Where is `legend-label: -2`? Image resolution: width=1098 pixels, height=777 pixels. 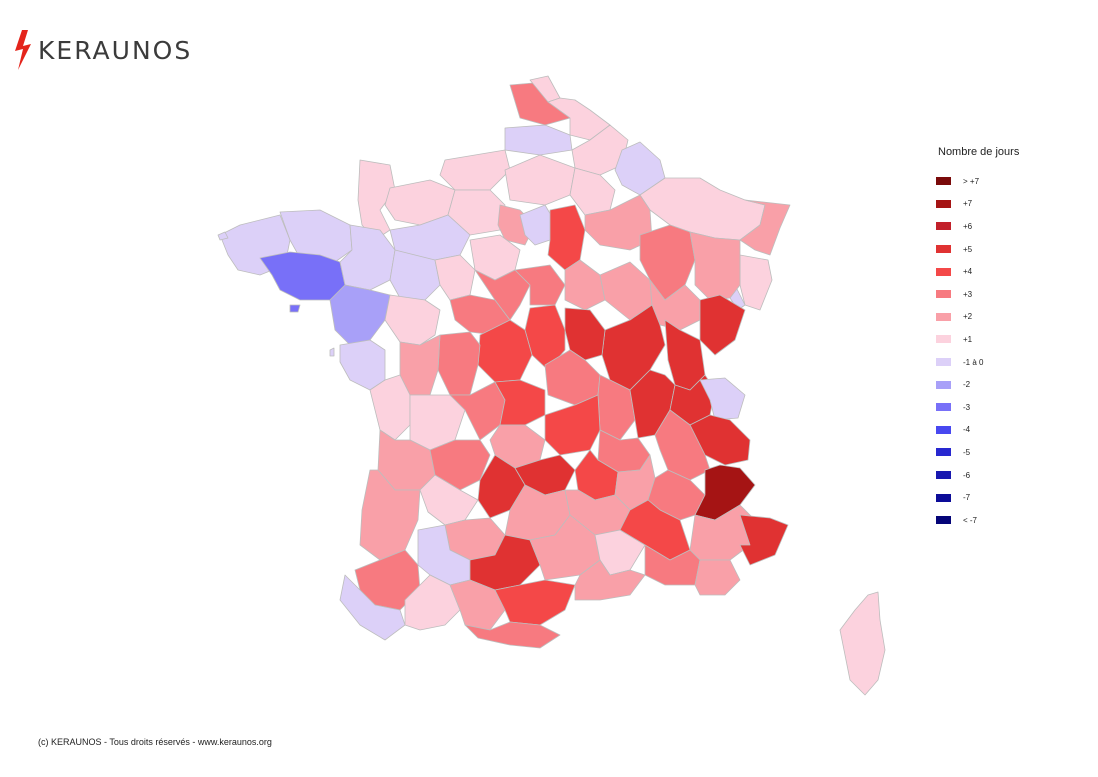 legend-label: -2 is located at coordinates (967, 385).